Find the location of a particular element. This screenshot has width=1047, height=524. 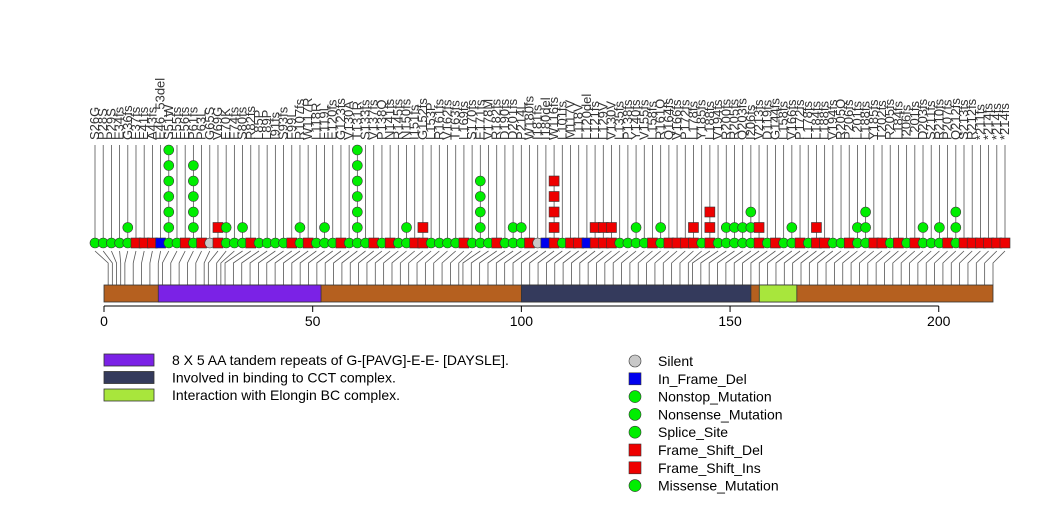

mutation-label: E41fs is located at coordinates (143, 123).